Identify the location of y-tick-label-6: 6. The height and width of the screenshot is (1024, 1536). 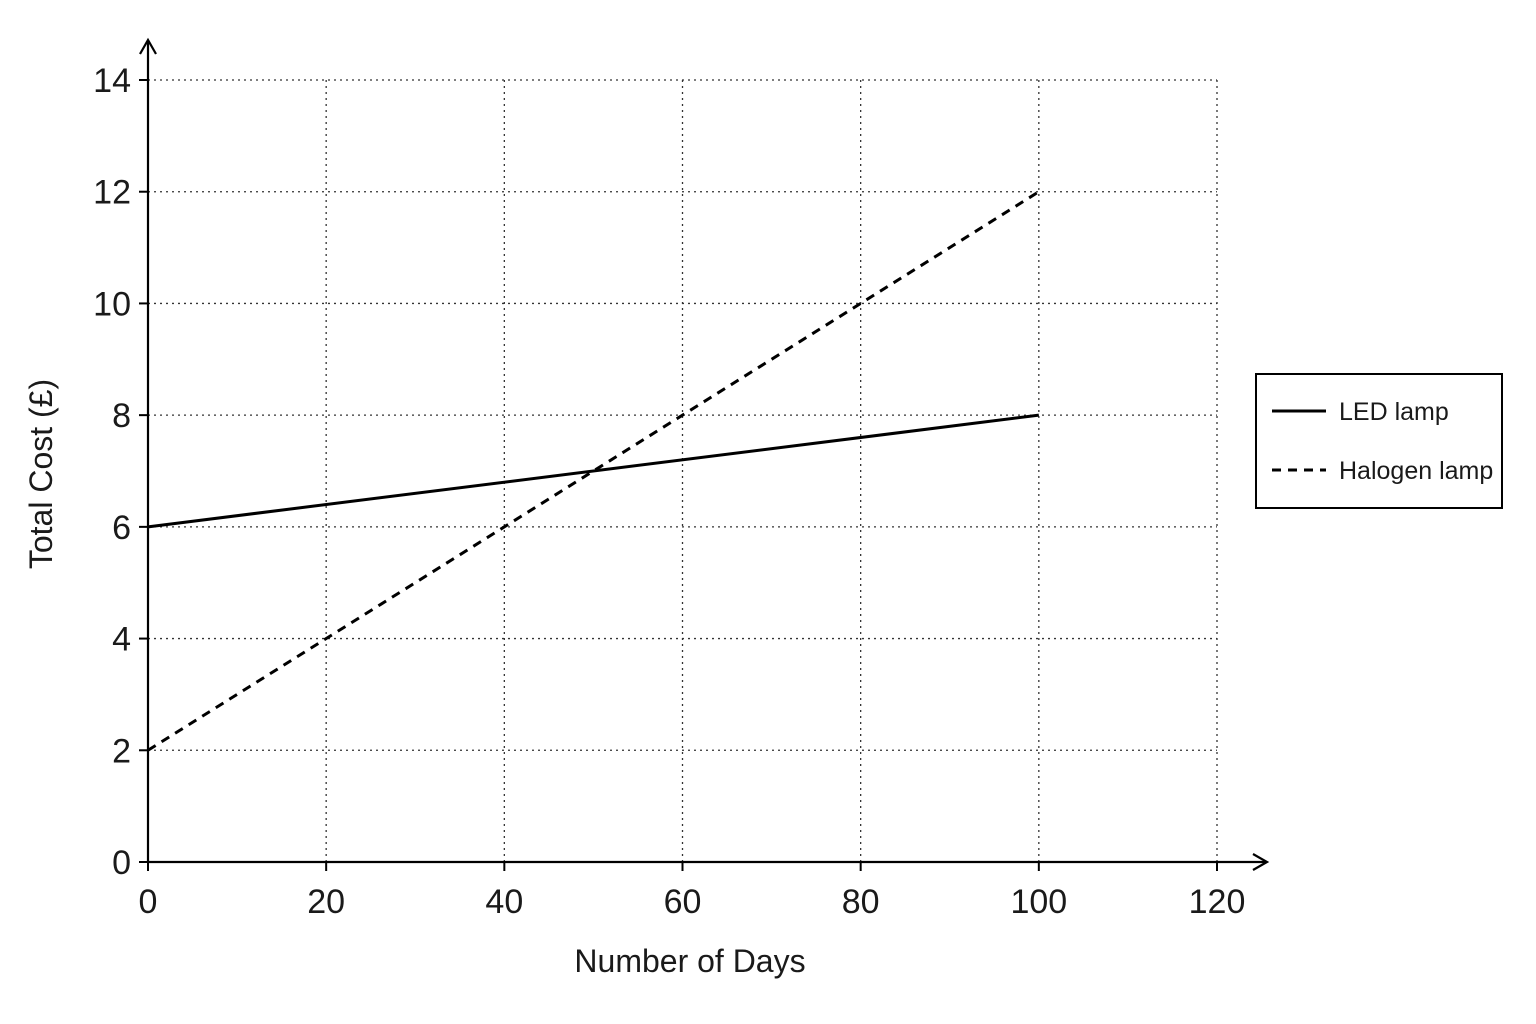
(121, 528).